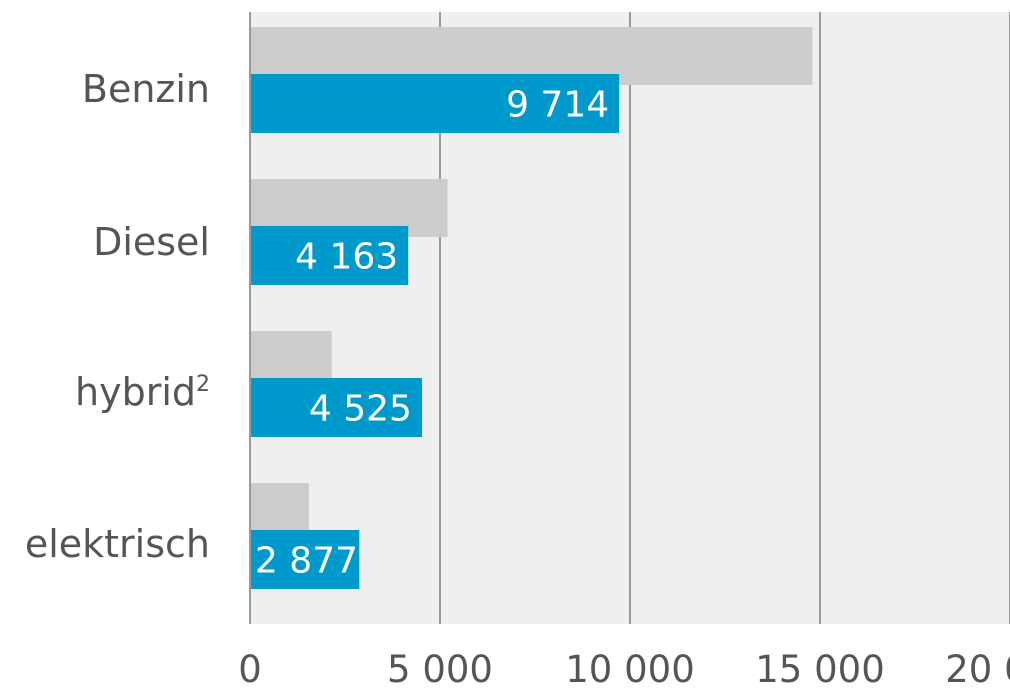  What do you see at coordinates (135, 392) in the screenshot?
I see `category-label-hybrid-text: hybrid` at bounding box center [135, 392].